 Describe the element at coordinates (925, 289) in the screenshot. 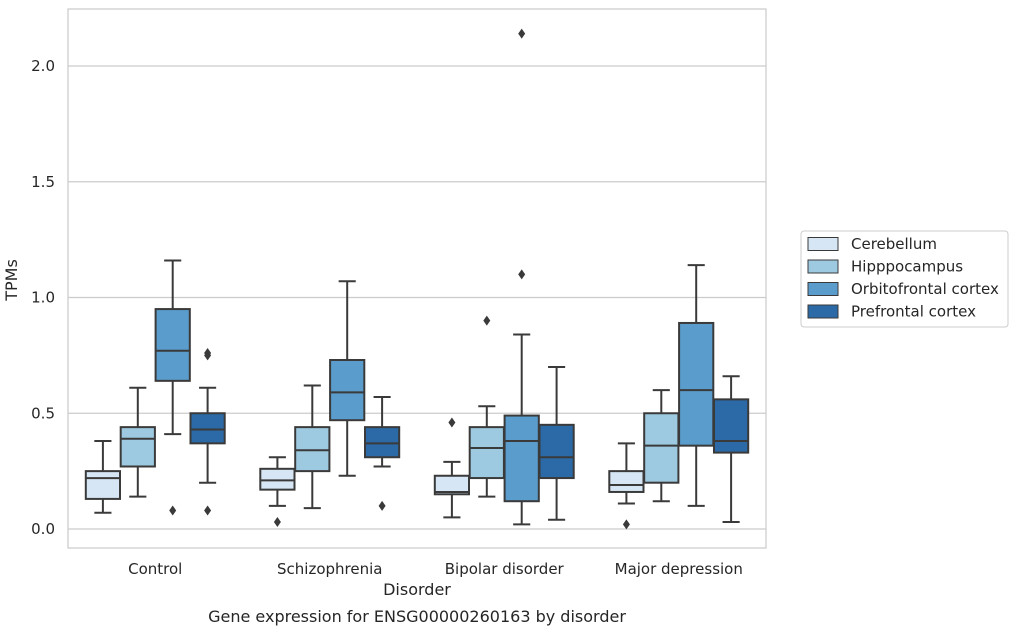

I see `legend-label: Orbitofrontal cortex` at that location.